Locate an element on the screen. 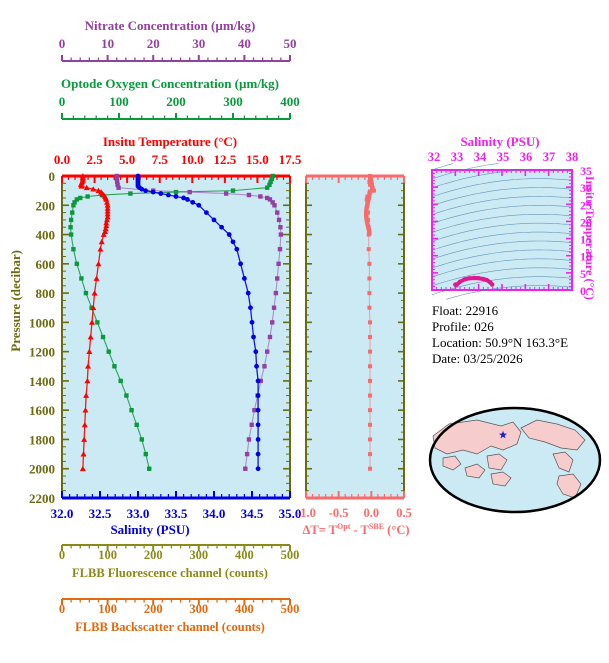 The height and width of the screenshot is (663, 609). oxygen-axis-line is located at coordinates (170, 115).